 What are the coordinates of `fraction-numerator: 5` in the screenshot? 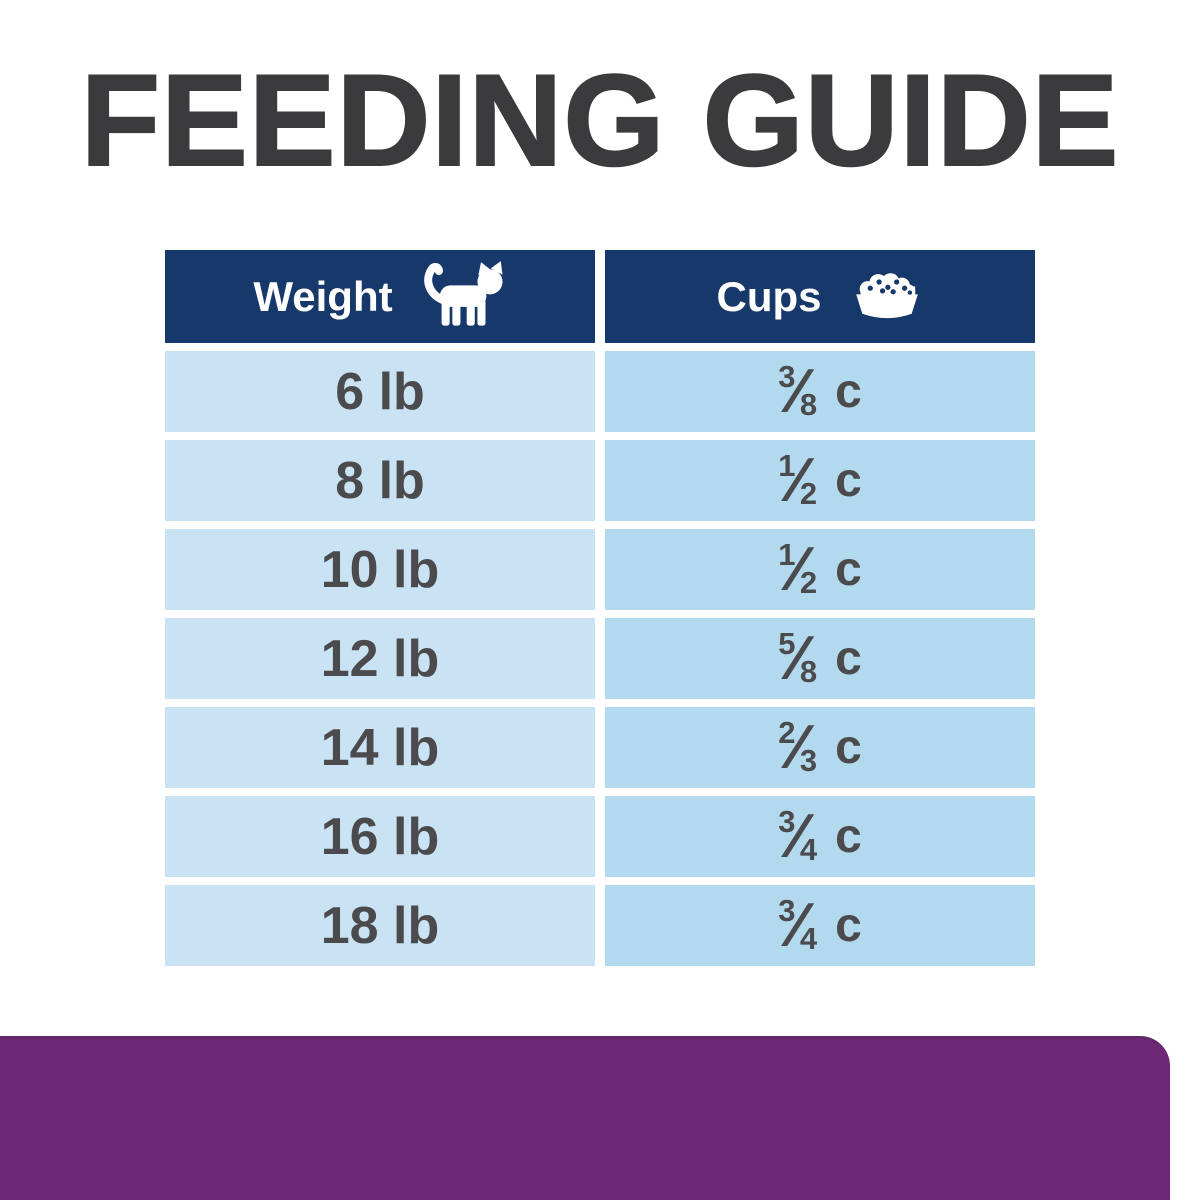 It's located at (787, 643).